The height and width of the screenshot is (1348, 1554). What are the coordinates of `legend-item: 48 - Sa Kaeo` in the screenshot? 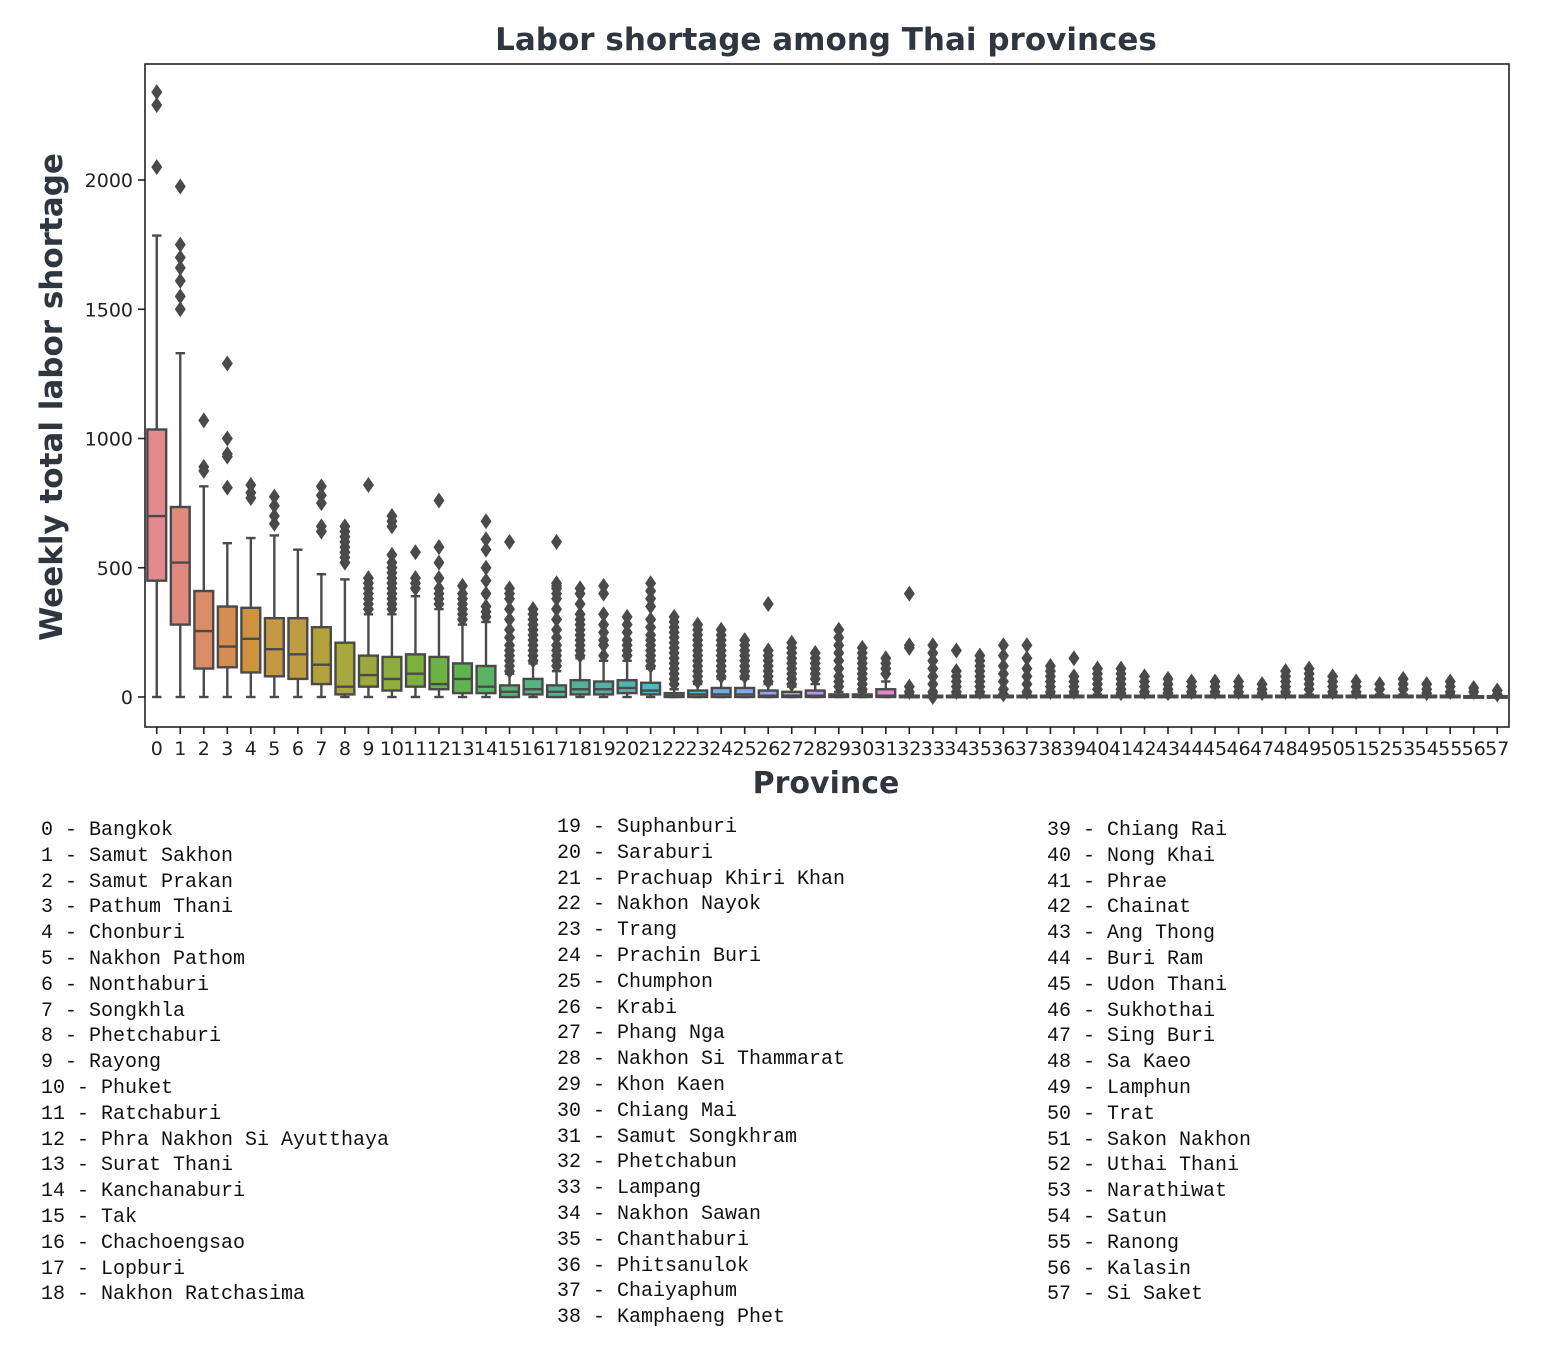 It's located at (1119, 1063).